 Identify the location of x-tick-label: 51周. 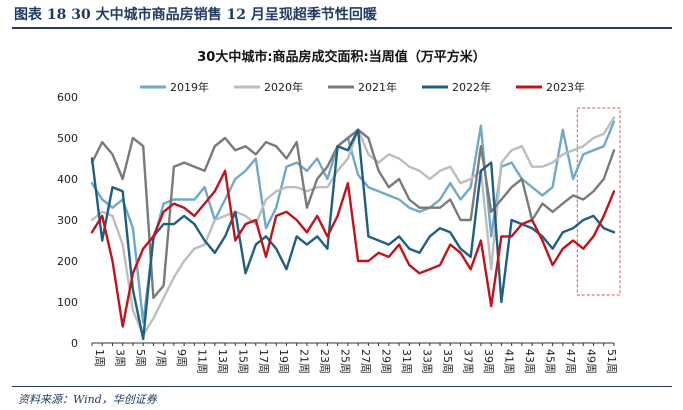
(611, 361).